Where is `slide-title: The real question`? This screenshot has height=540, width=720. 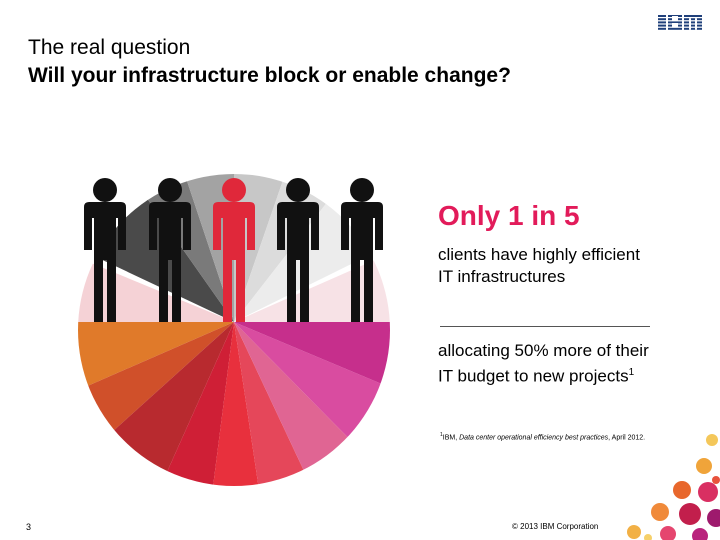 slide-title: The real question is located at coordinates (109, 47).